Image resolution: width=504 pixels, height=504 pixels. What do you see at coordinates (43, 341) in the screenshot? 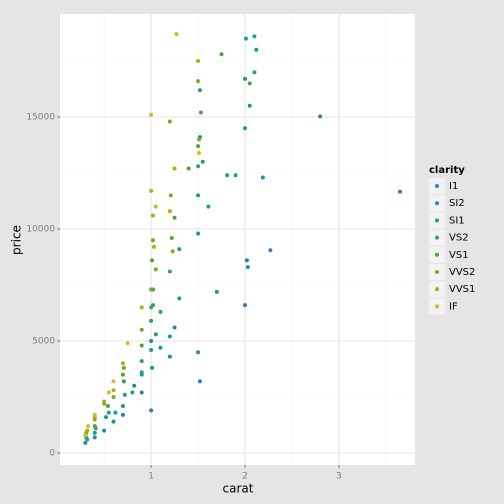
I see `y-tick-label: 5000` at bounding box center [43, 341].